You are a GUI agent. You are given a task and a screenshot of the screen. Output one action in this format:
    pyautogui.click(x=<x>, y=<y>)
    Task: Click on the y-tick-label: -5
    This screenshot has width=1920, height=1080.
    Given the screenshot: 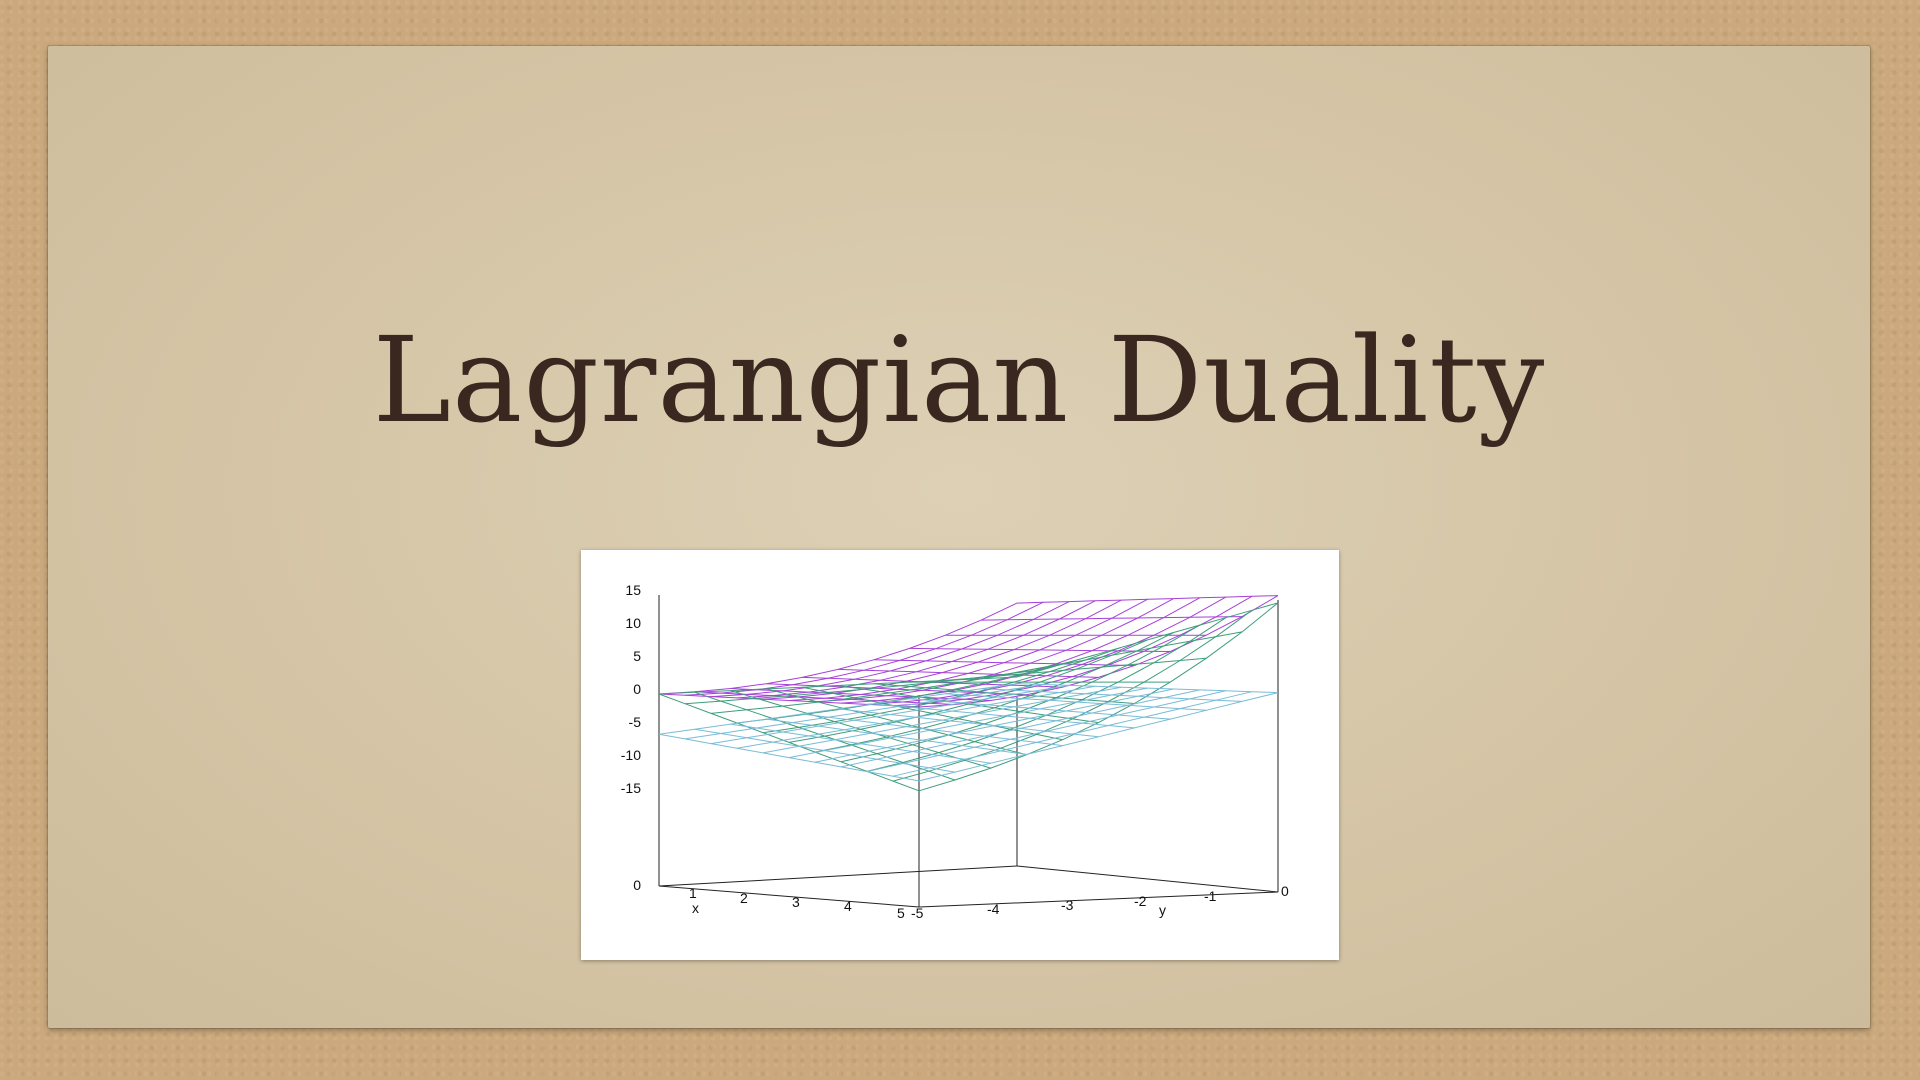 What is the action you would take?
    pyautogui.click(x=917, y=913)
    